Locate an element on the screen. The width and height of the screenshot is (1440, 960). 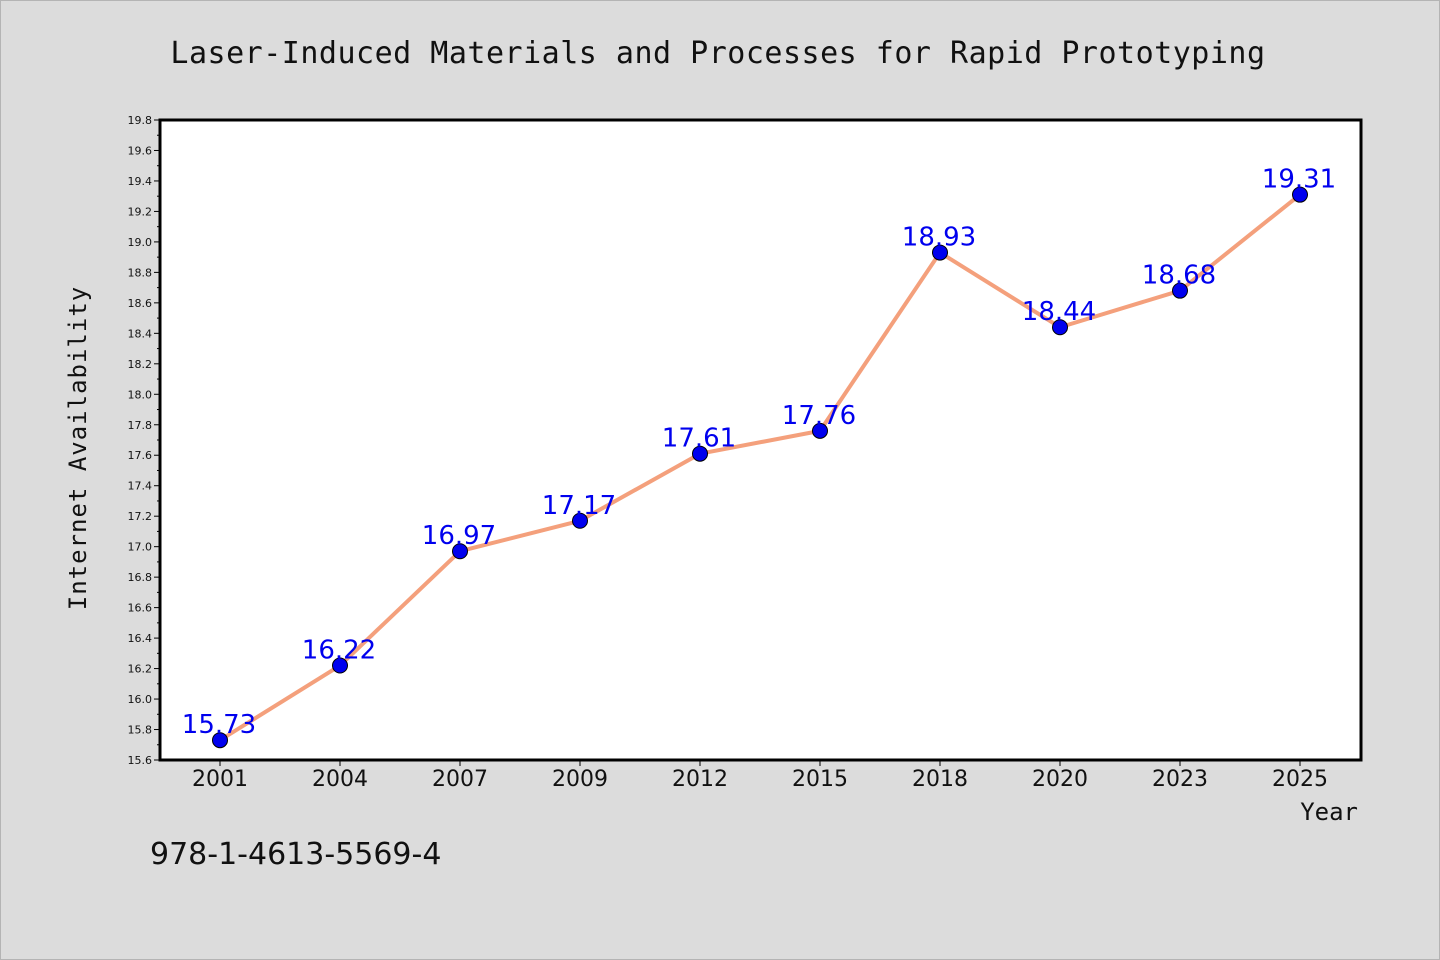
x-axis: 2001 2004 2007 2009 2012 2015 2018 2020 2023 2025 is located at coordinates (760, 776).